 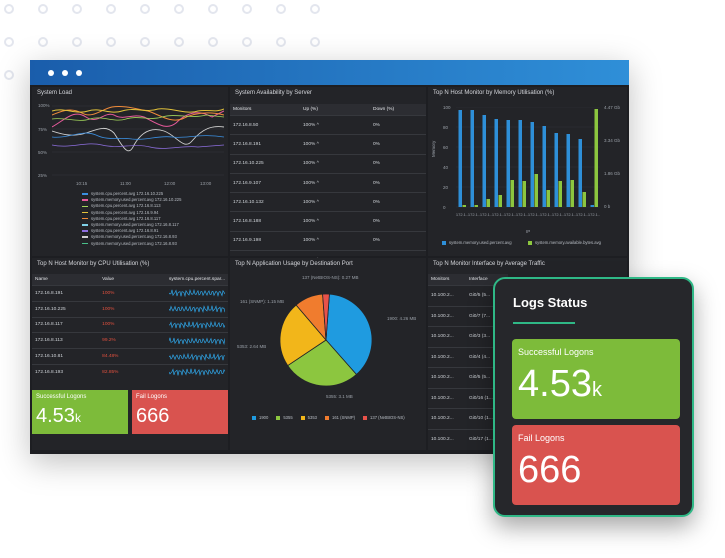 What do you see at coordinates (560, 384) in the screenshot?
I see `tile-value: 4.53k` at bounding box center [560, 384].